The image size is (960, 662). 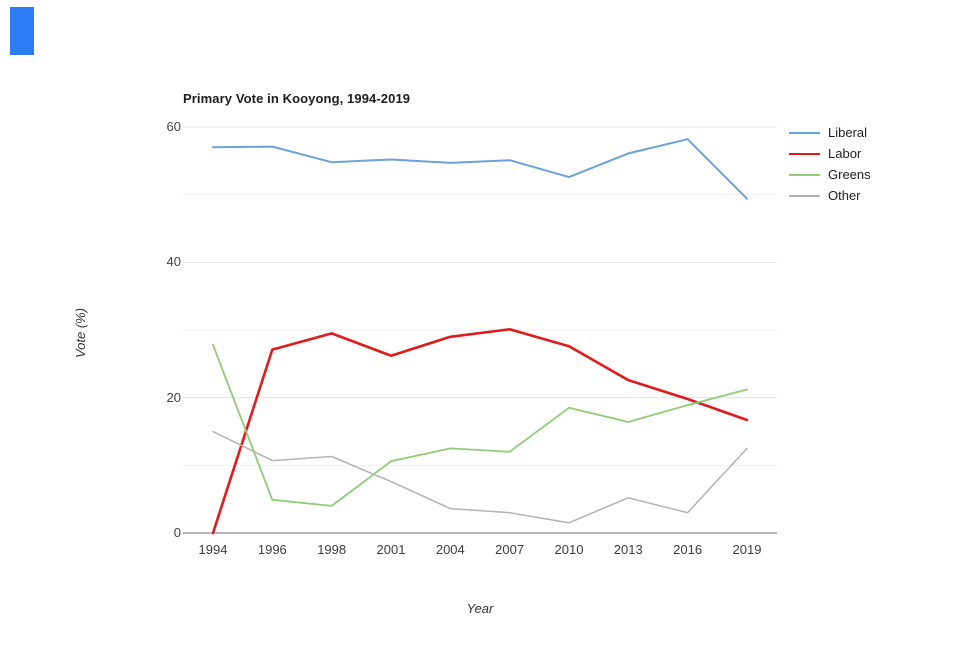 I want to click on legend: Liberal Labor Greens Other, so click(x=830, y=167).